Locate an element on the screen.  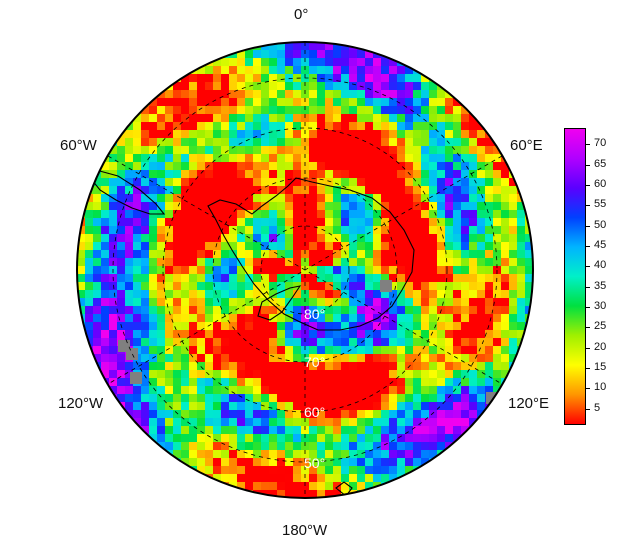
colorbar-tick-label: 20 is located at coordinates (600, 346).